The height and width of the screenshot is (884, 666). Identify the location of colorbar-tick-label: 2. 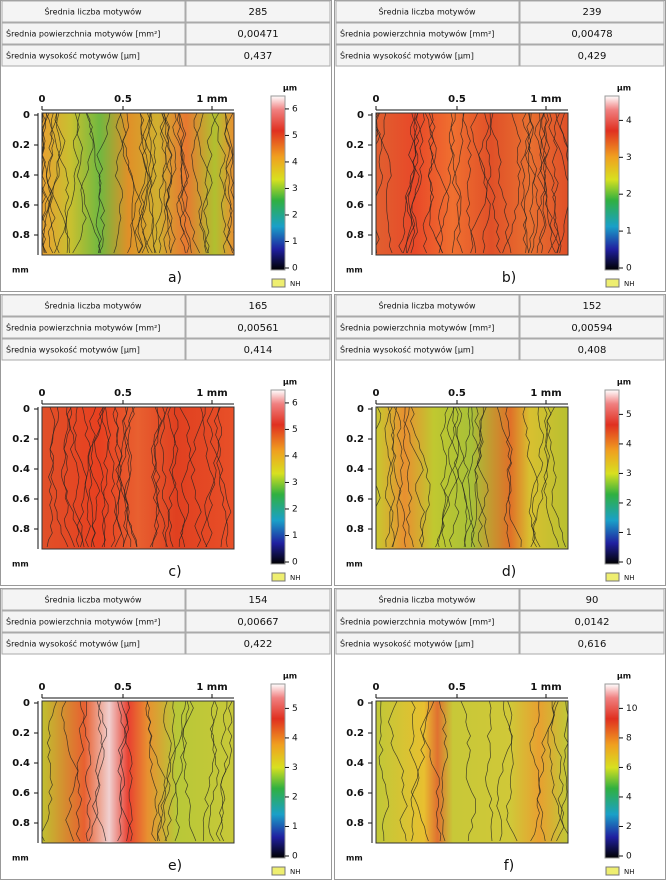
(295, 215).